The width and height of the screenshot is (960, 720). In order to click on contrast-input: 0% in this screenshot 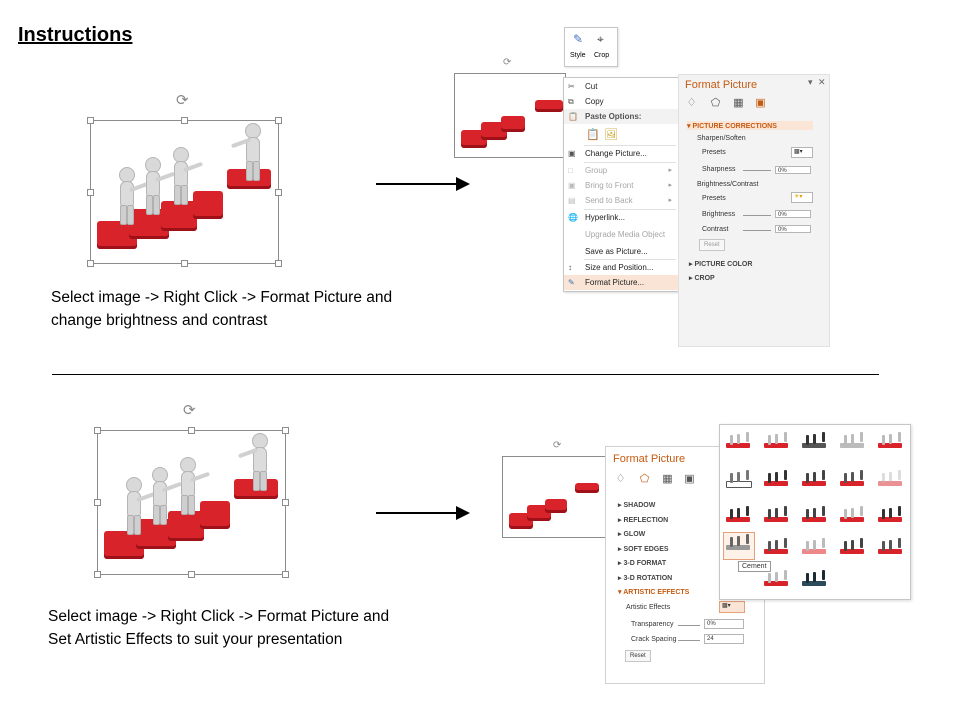, I will do `click(793, 229)`.